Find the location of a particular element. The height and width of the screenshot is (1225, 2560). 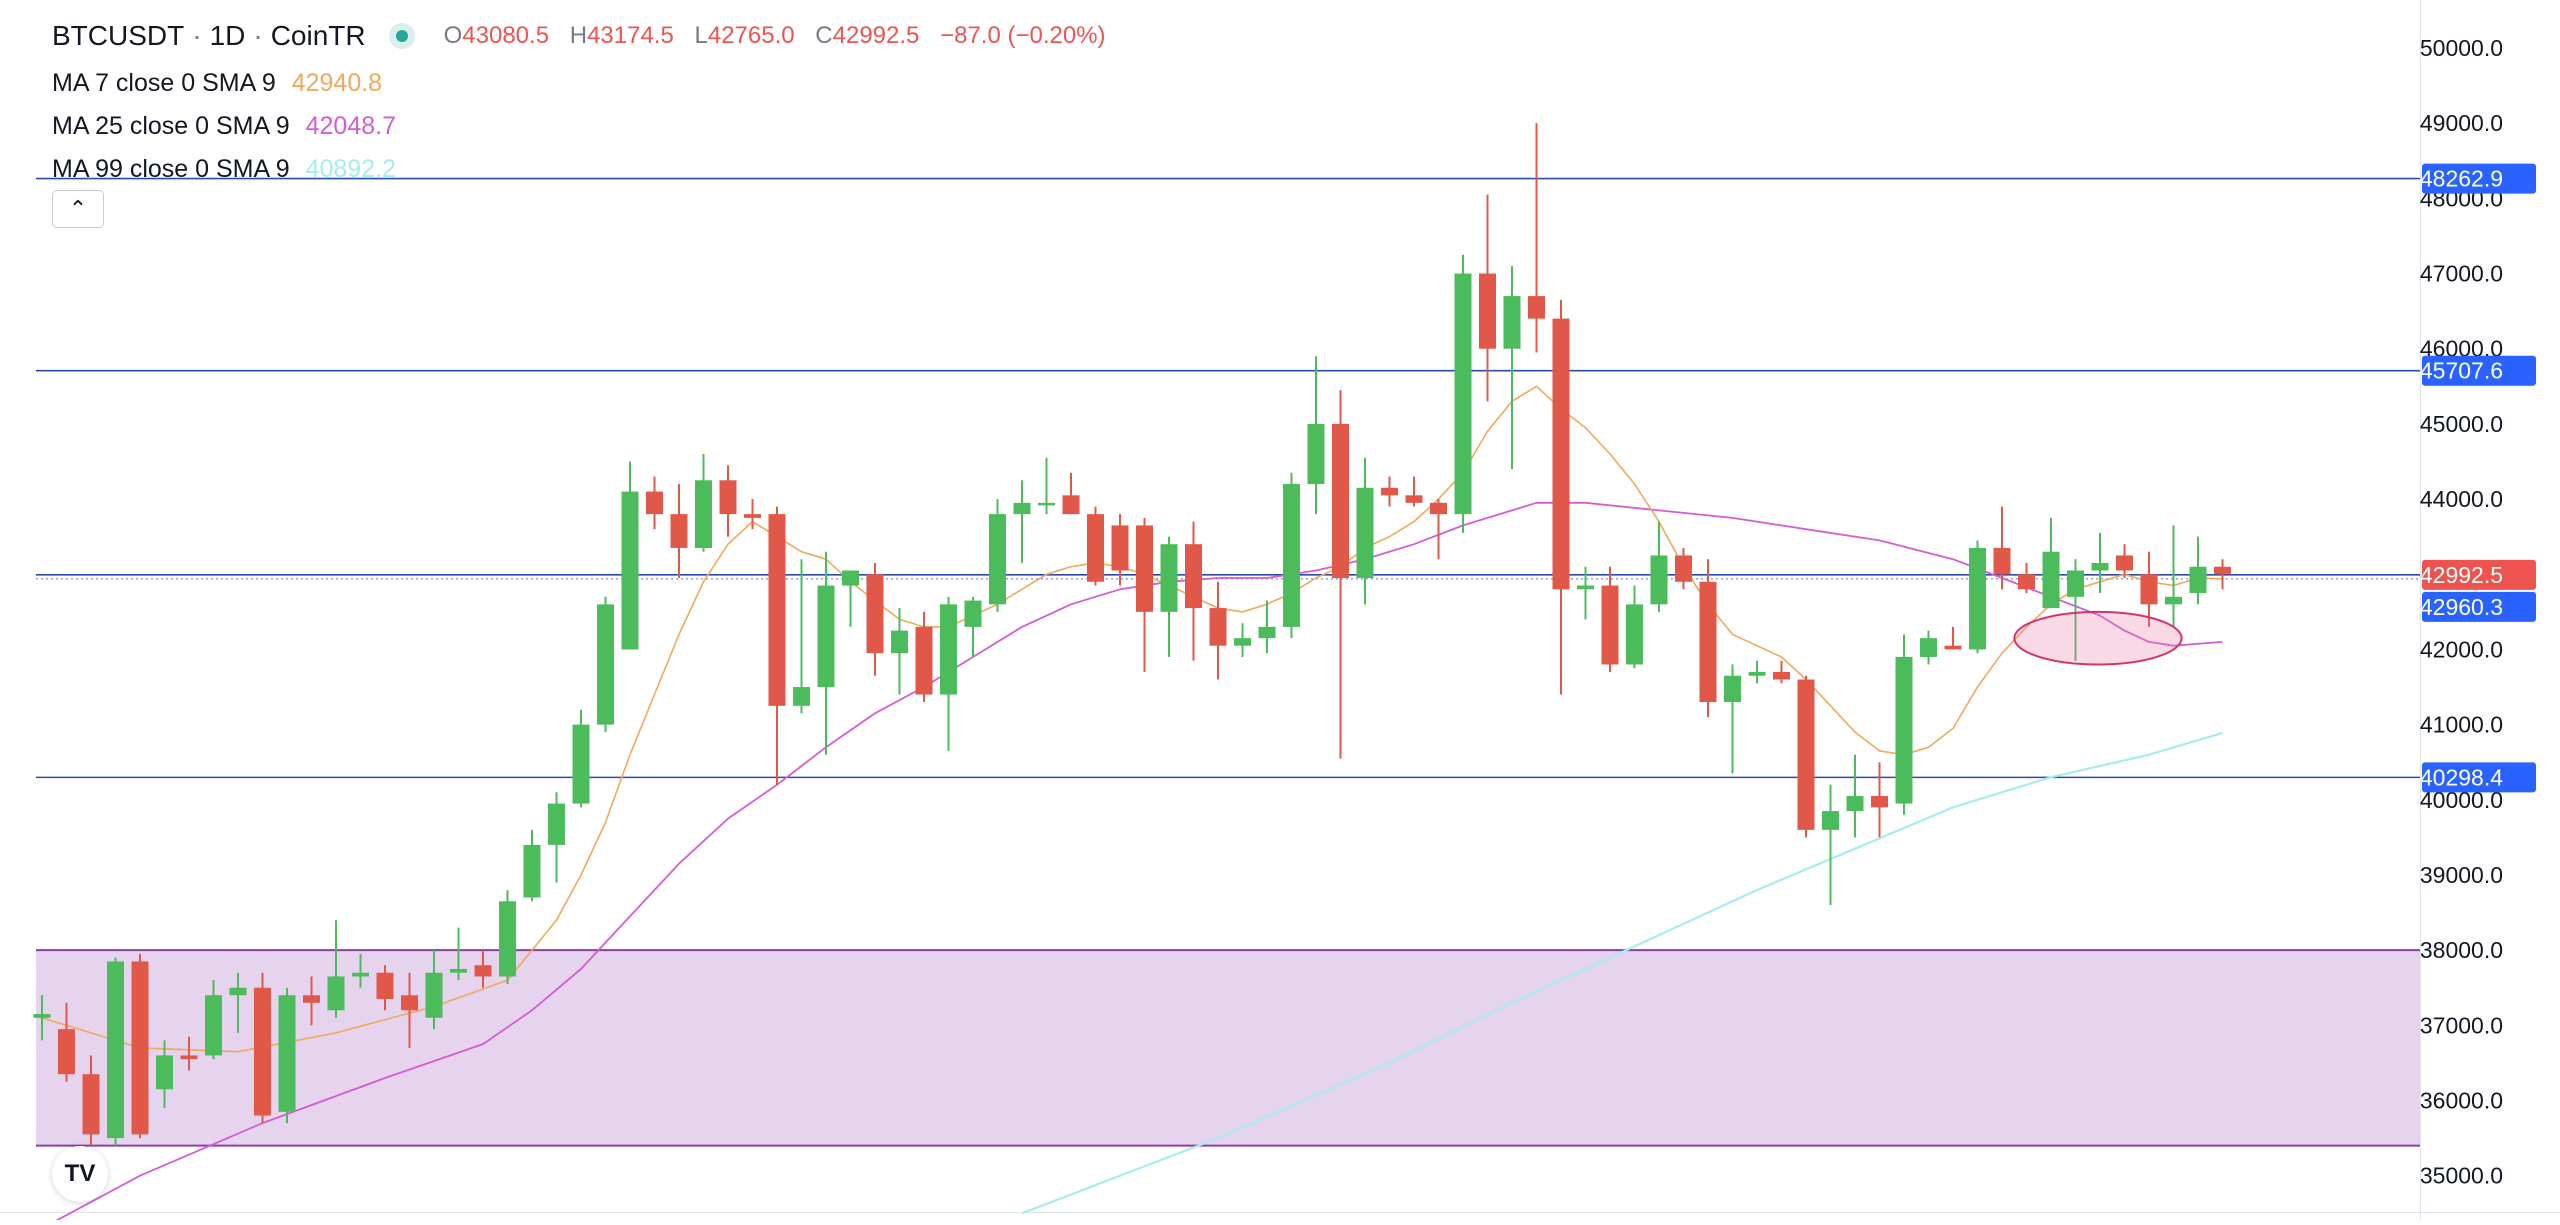

indicator-value: 40892.2 is located at coordinates (350, 169).